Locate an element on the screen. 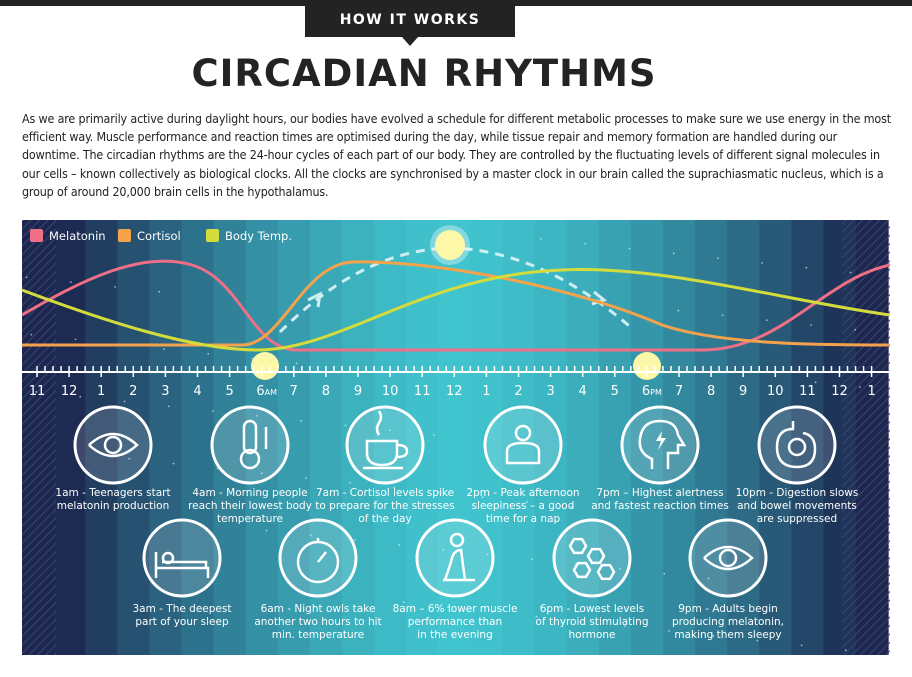 The height and width of the screenshot is (677, 912). arrow is located at coordinates (599, 298).